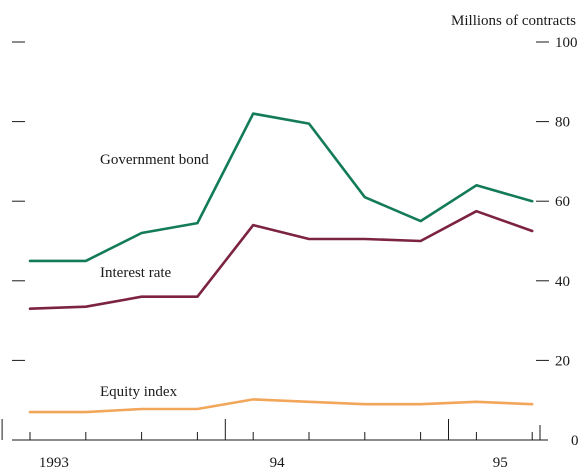 The width and height of the screenshot is (586, 468). Describe the element at coordinates (136, 273) in the screenshot. I see `series-label: Interest rate` at that location.